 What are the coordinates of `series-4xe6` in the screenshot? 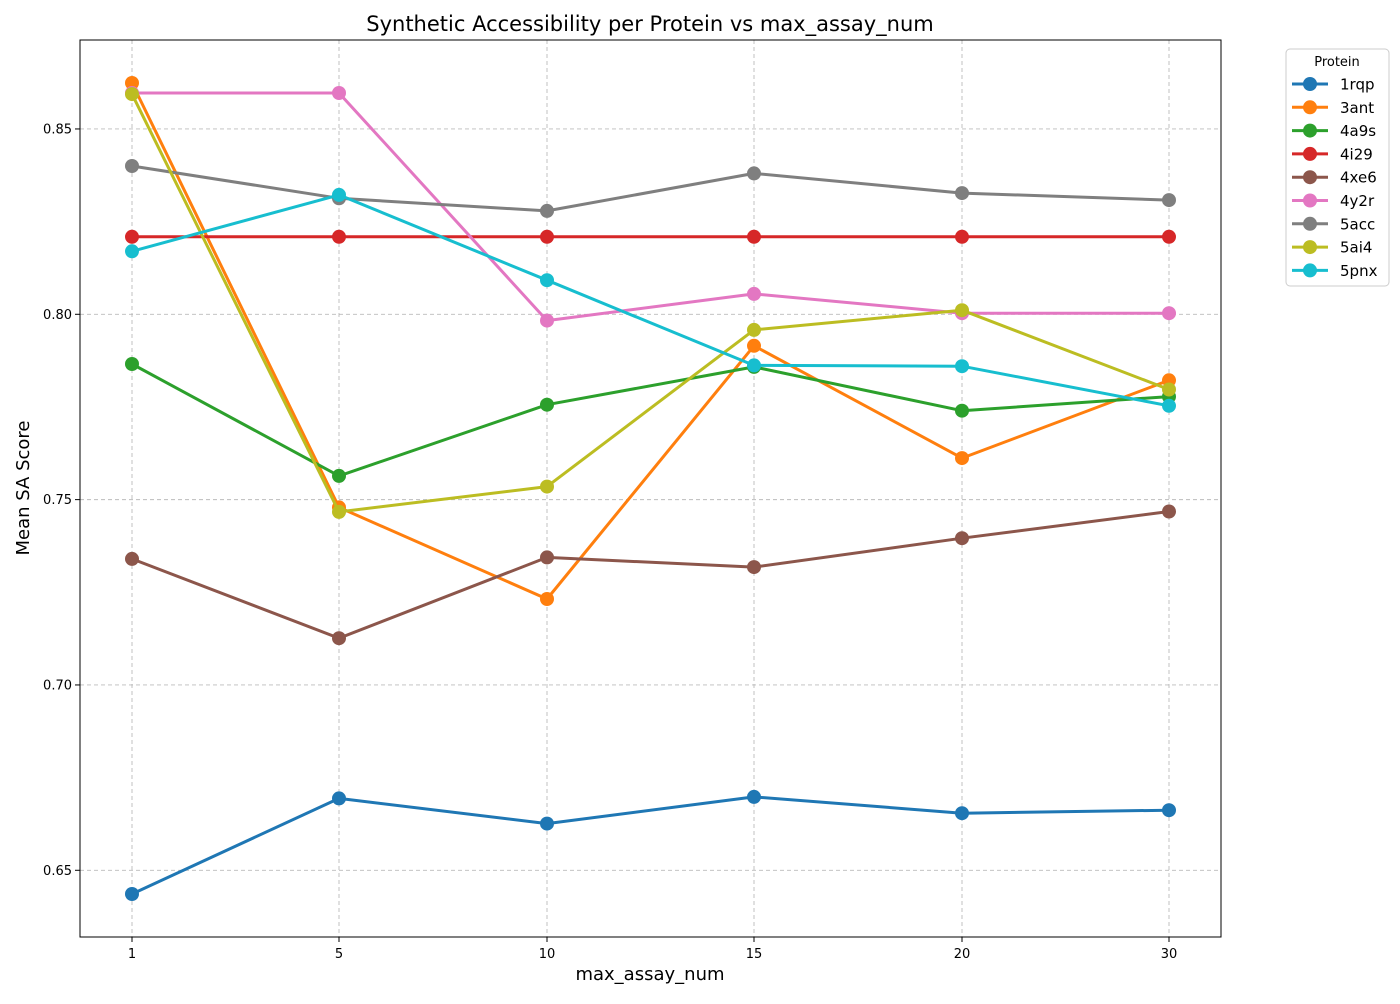 It's located at (650, 575).